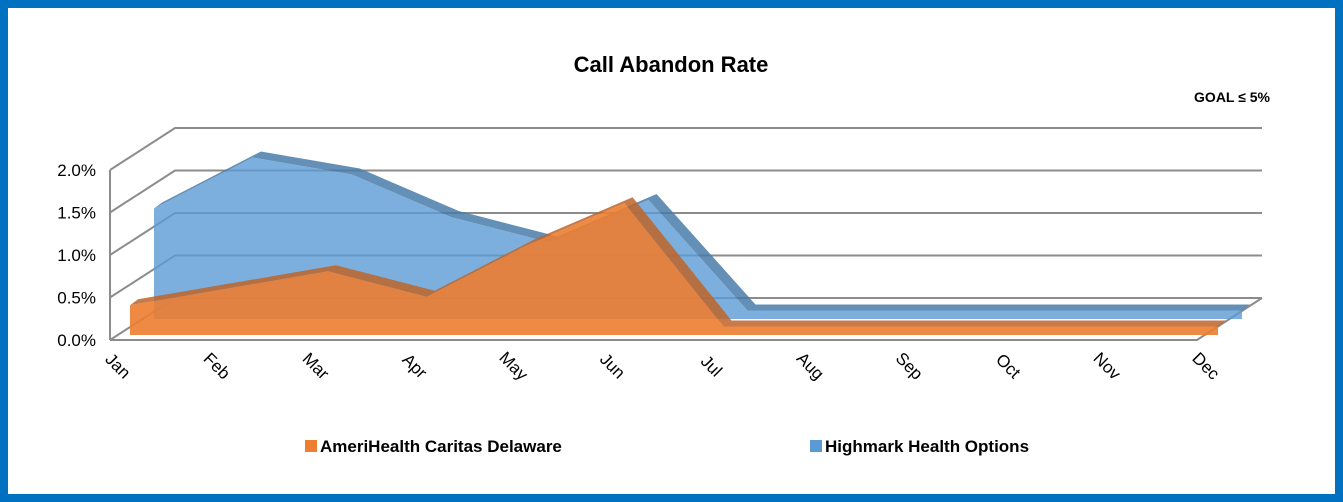  I want to click on legend-label: AmeriHealth Caritas Delaware, so click(441, 446).